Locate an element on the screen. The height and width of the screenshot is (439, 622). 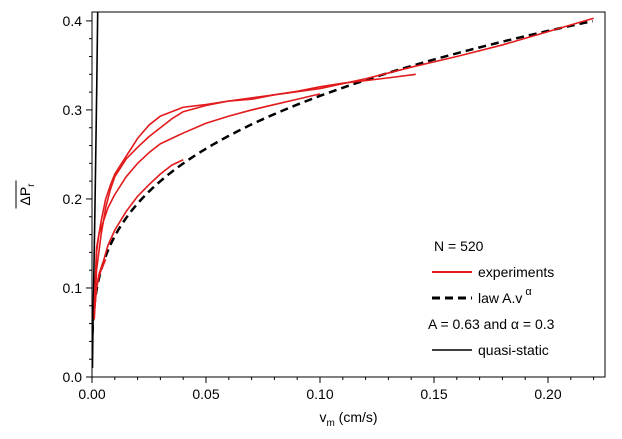
y-tick-label: 0.1 is located at coordinates (73, 288).